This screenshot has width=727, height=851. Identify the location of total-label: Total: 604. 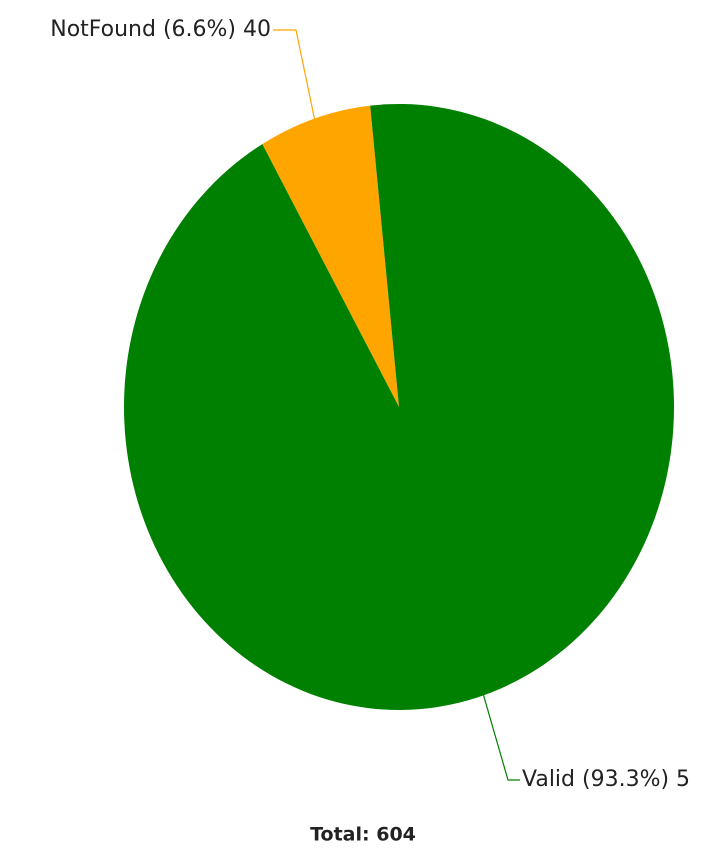
(363, 835).